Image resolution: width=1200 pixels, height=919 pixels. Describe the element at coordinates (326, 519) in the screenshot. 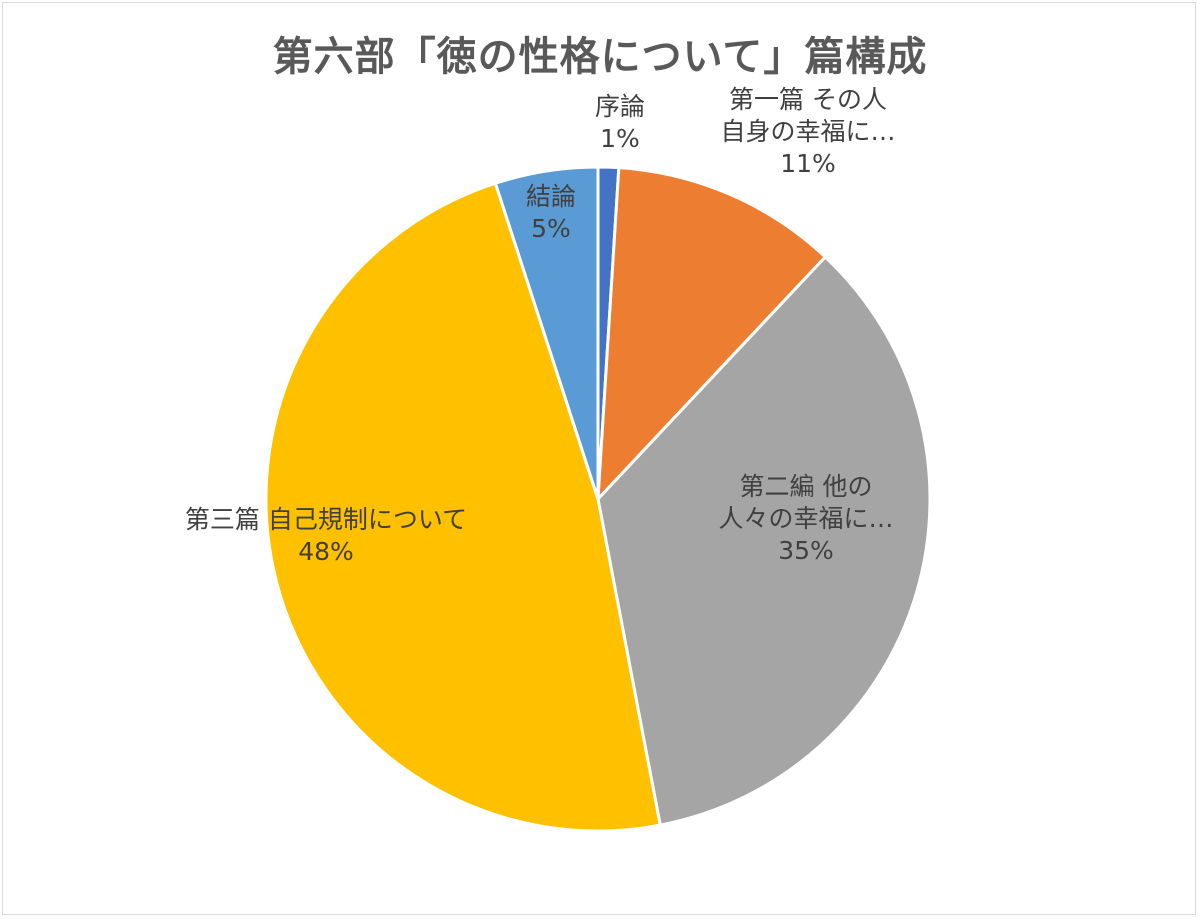

I see `data-label-category: 第三篇 自己規制について` at that location.